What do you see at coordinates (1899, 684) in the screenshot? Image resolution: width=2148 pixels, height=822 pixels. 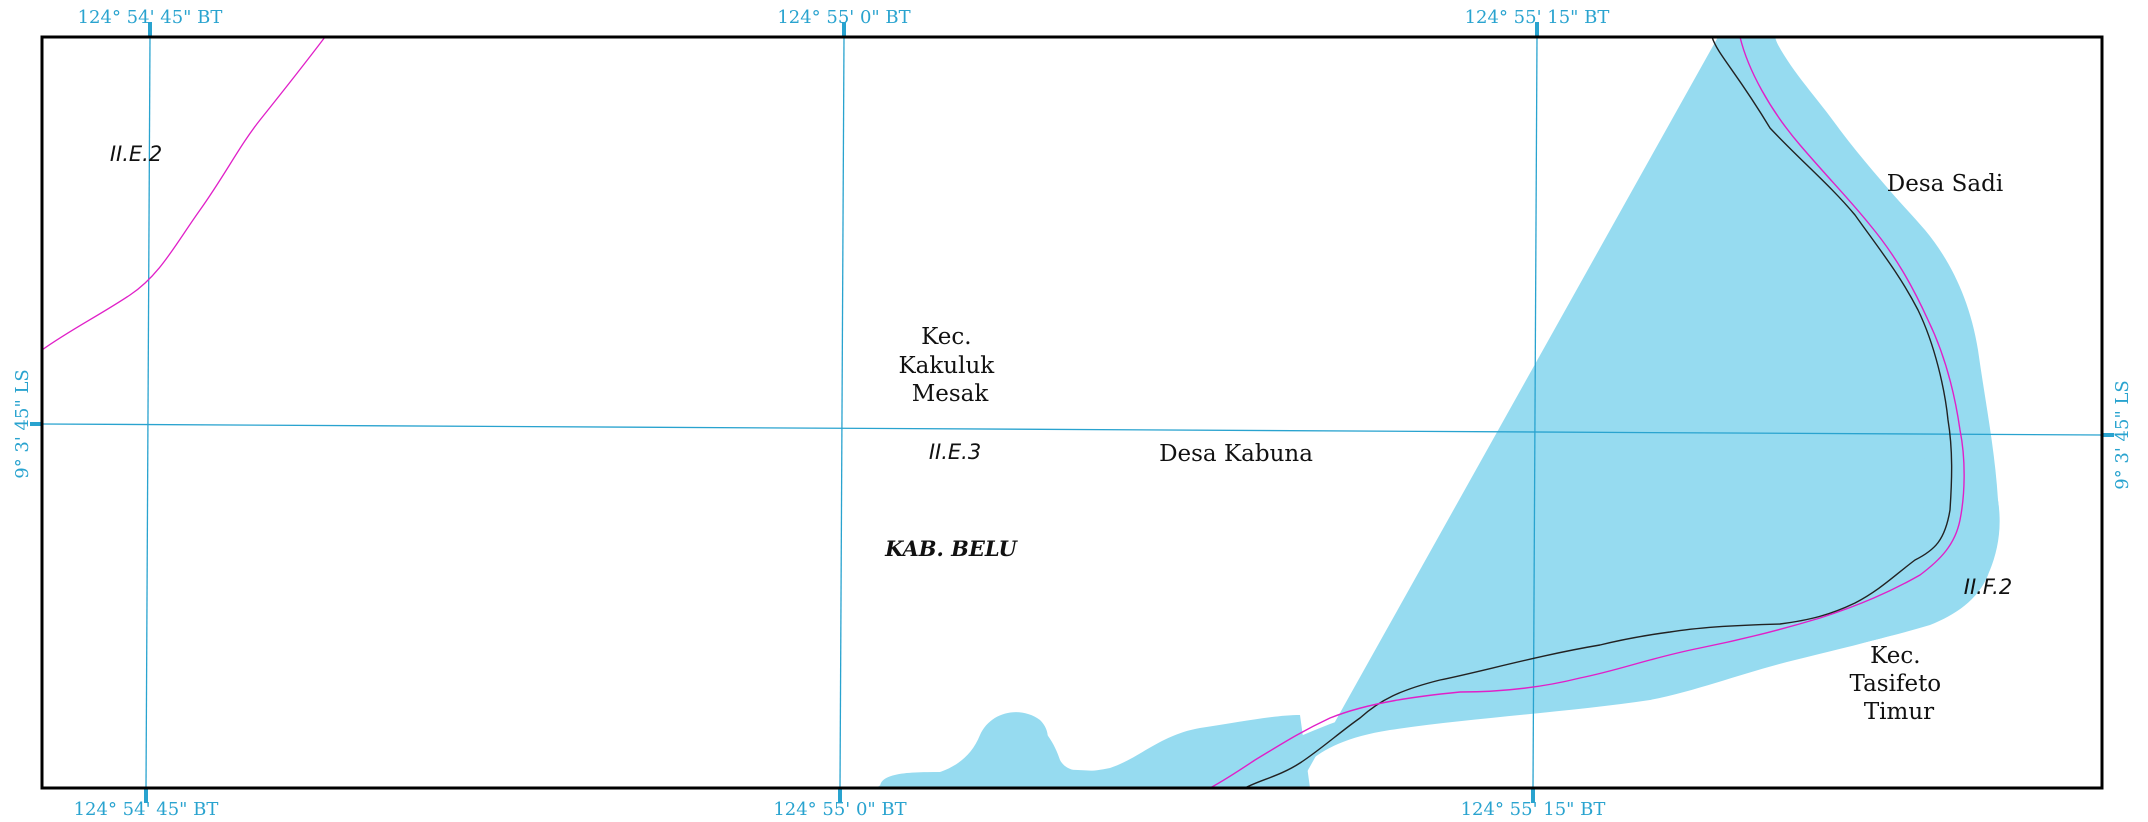 I see `label-kec-tasifeto-timur: Kec. Tasifeto Timur` at bounding box center [1899, 684].